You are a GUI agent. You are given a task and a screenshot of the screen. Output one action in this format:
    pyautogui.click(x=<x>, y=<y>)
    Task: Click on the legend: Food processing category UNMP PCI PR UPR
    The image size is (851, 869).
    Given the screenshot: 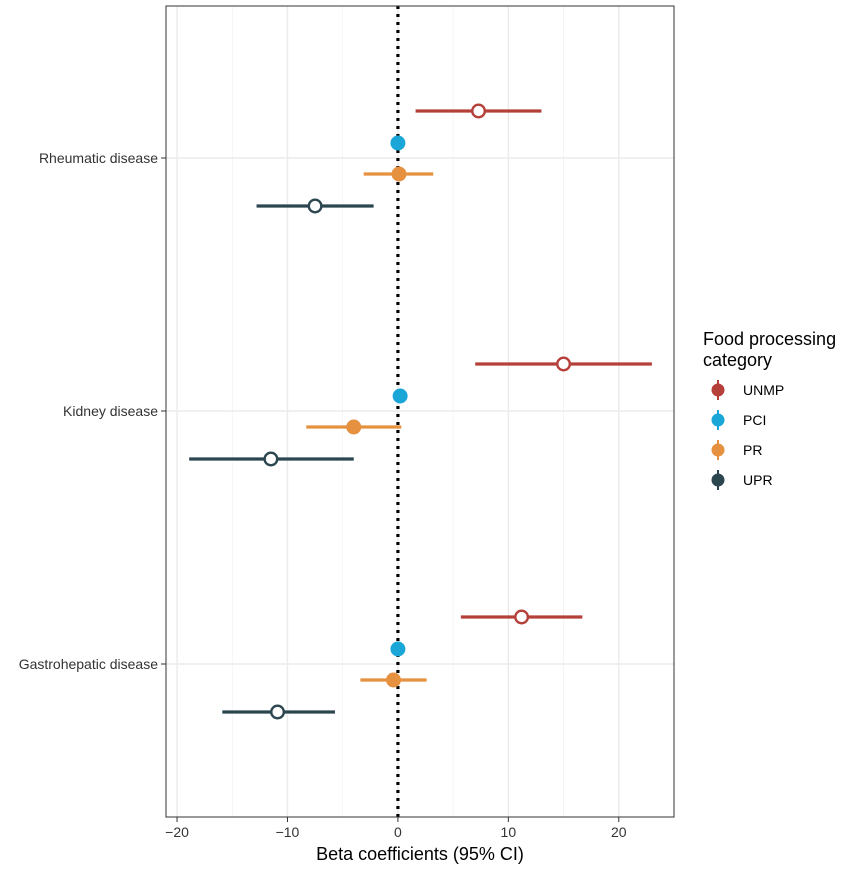 What is the action you would take?
    pyautogui.click(x=769, y=409)
    